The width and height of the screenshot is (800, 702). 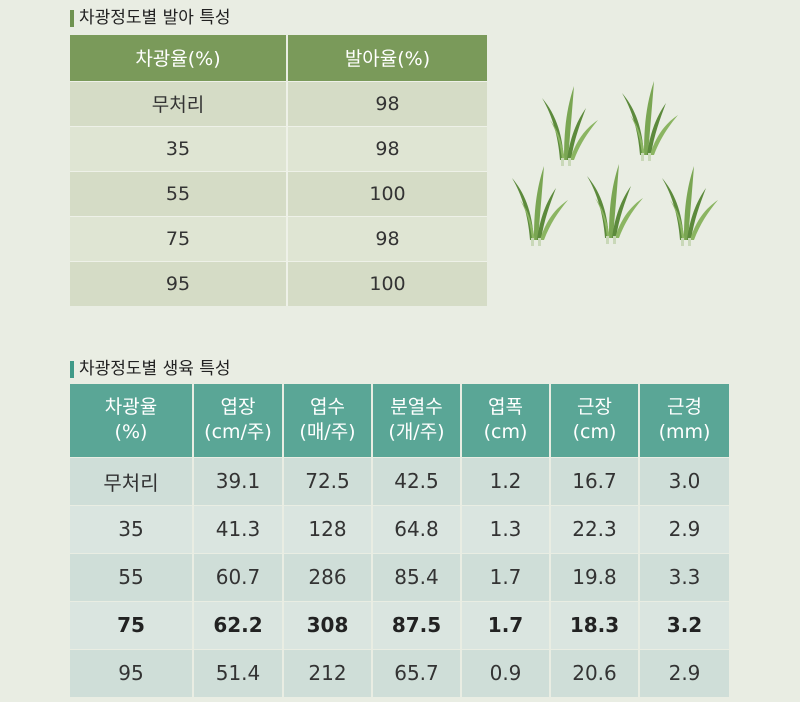 What do you see at coordinates (132, 480) in the screenshot?
I see `cell: 무처리` at bounding box center [132, 480].